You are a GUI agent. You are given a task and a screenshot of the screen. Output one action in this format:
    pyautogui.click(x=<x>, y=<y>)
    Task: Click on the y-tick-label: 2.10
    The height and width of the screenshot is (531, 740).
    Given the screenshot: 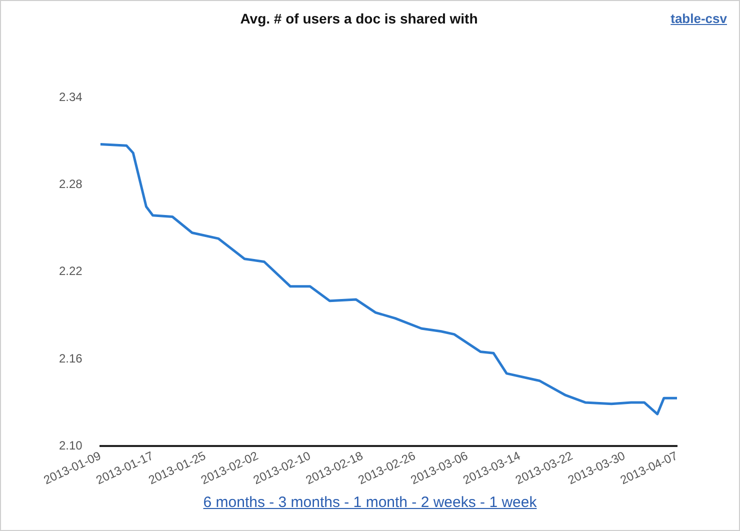 What is the action you would take?
    pyautogui.click(x=70, y=445)
    